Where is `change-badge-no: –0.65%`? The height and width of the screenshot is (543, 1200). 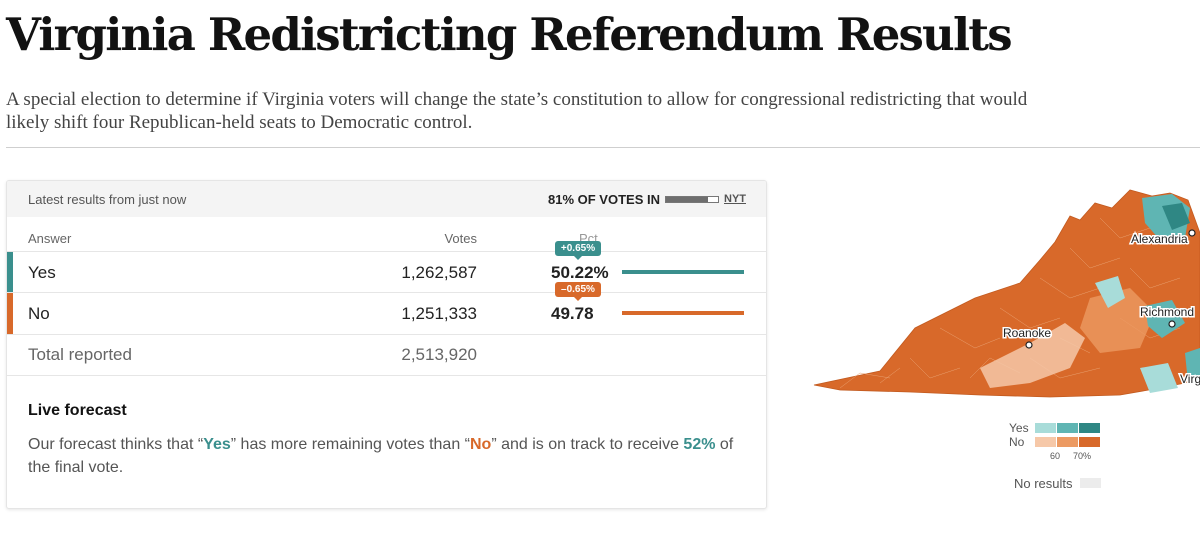
change-badge-no: –0.65% is located at coordinates (578, 291).